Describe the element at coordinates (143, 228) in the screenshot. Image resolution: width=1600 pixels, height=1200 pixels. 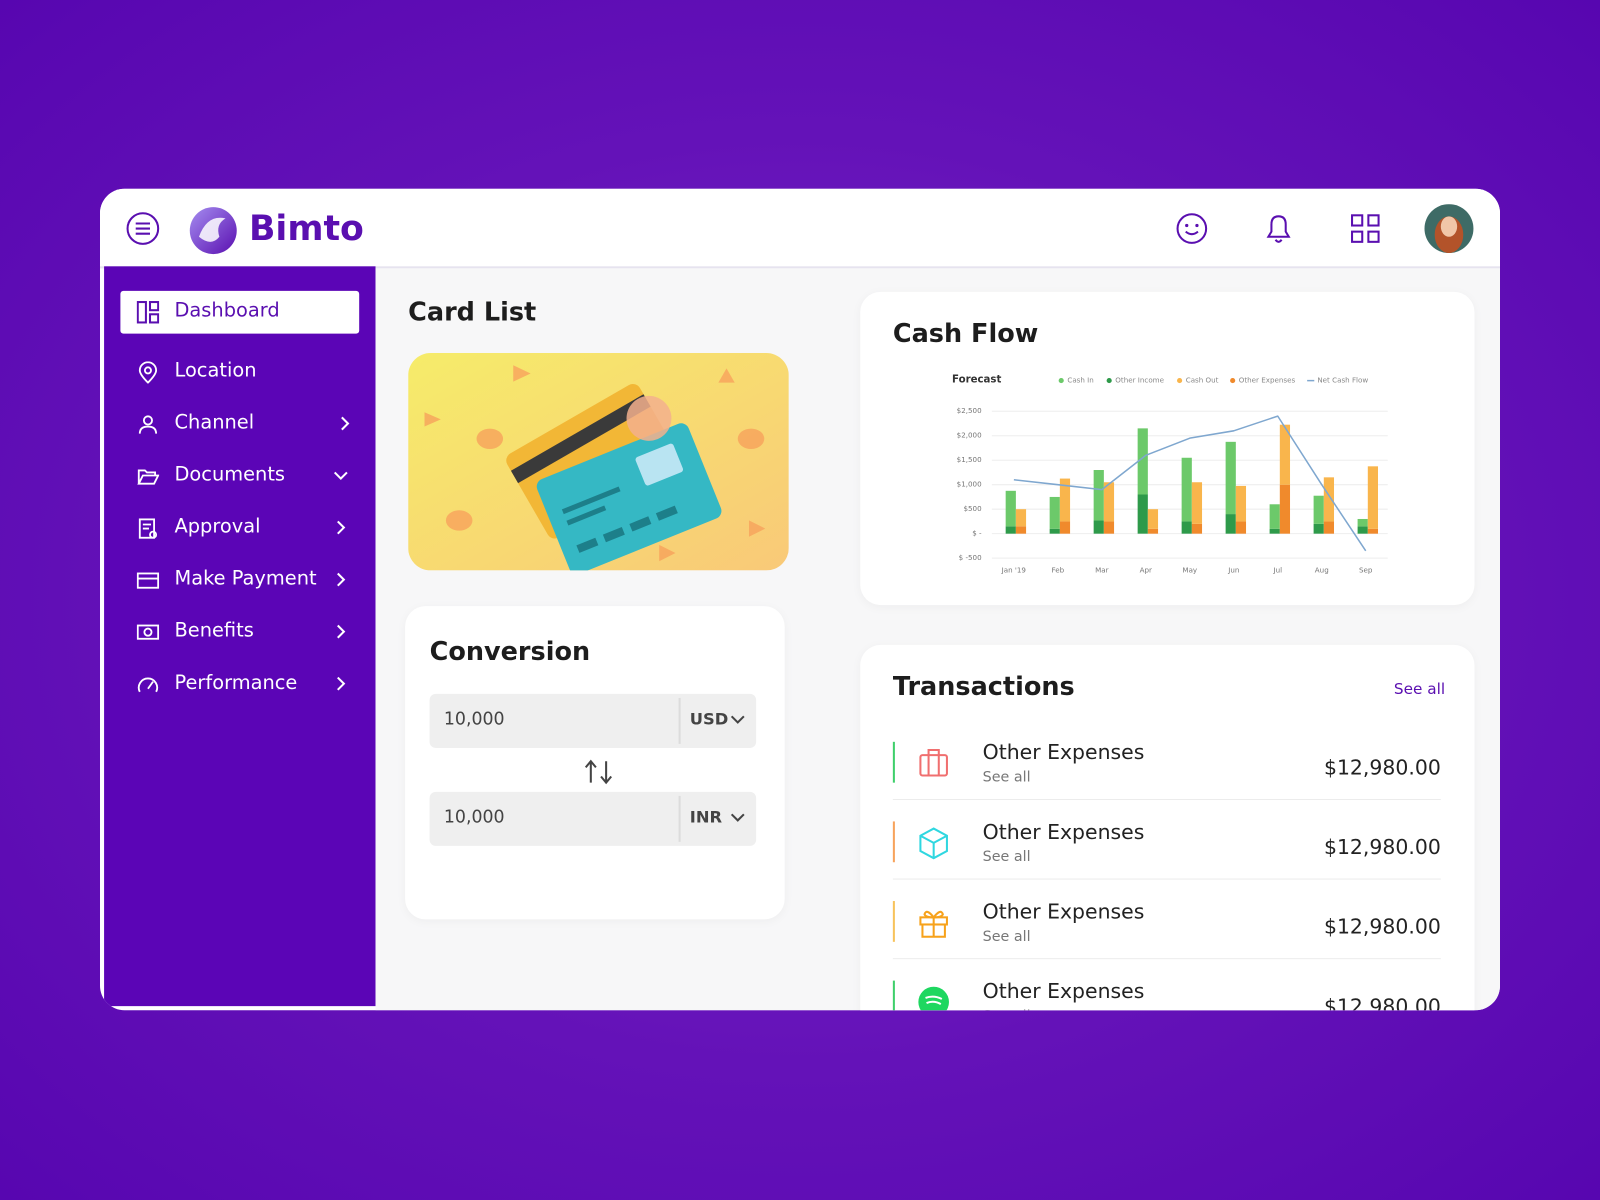
I see `menu-button` at that location.